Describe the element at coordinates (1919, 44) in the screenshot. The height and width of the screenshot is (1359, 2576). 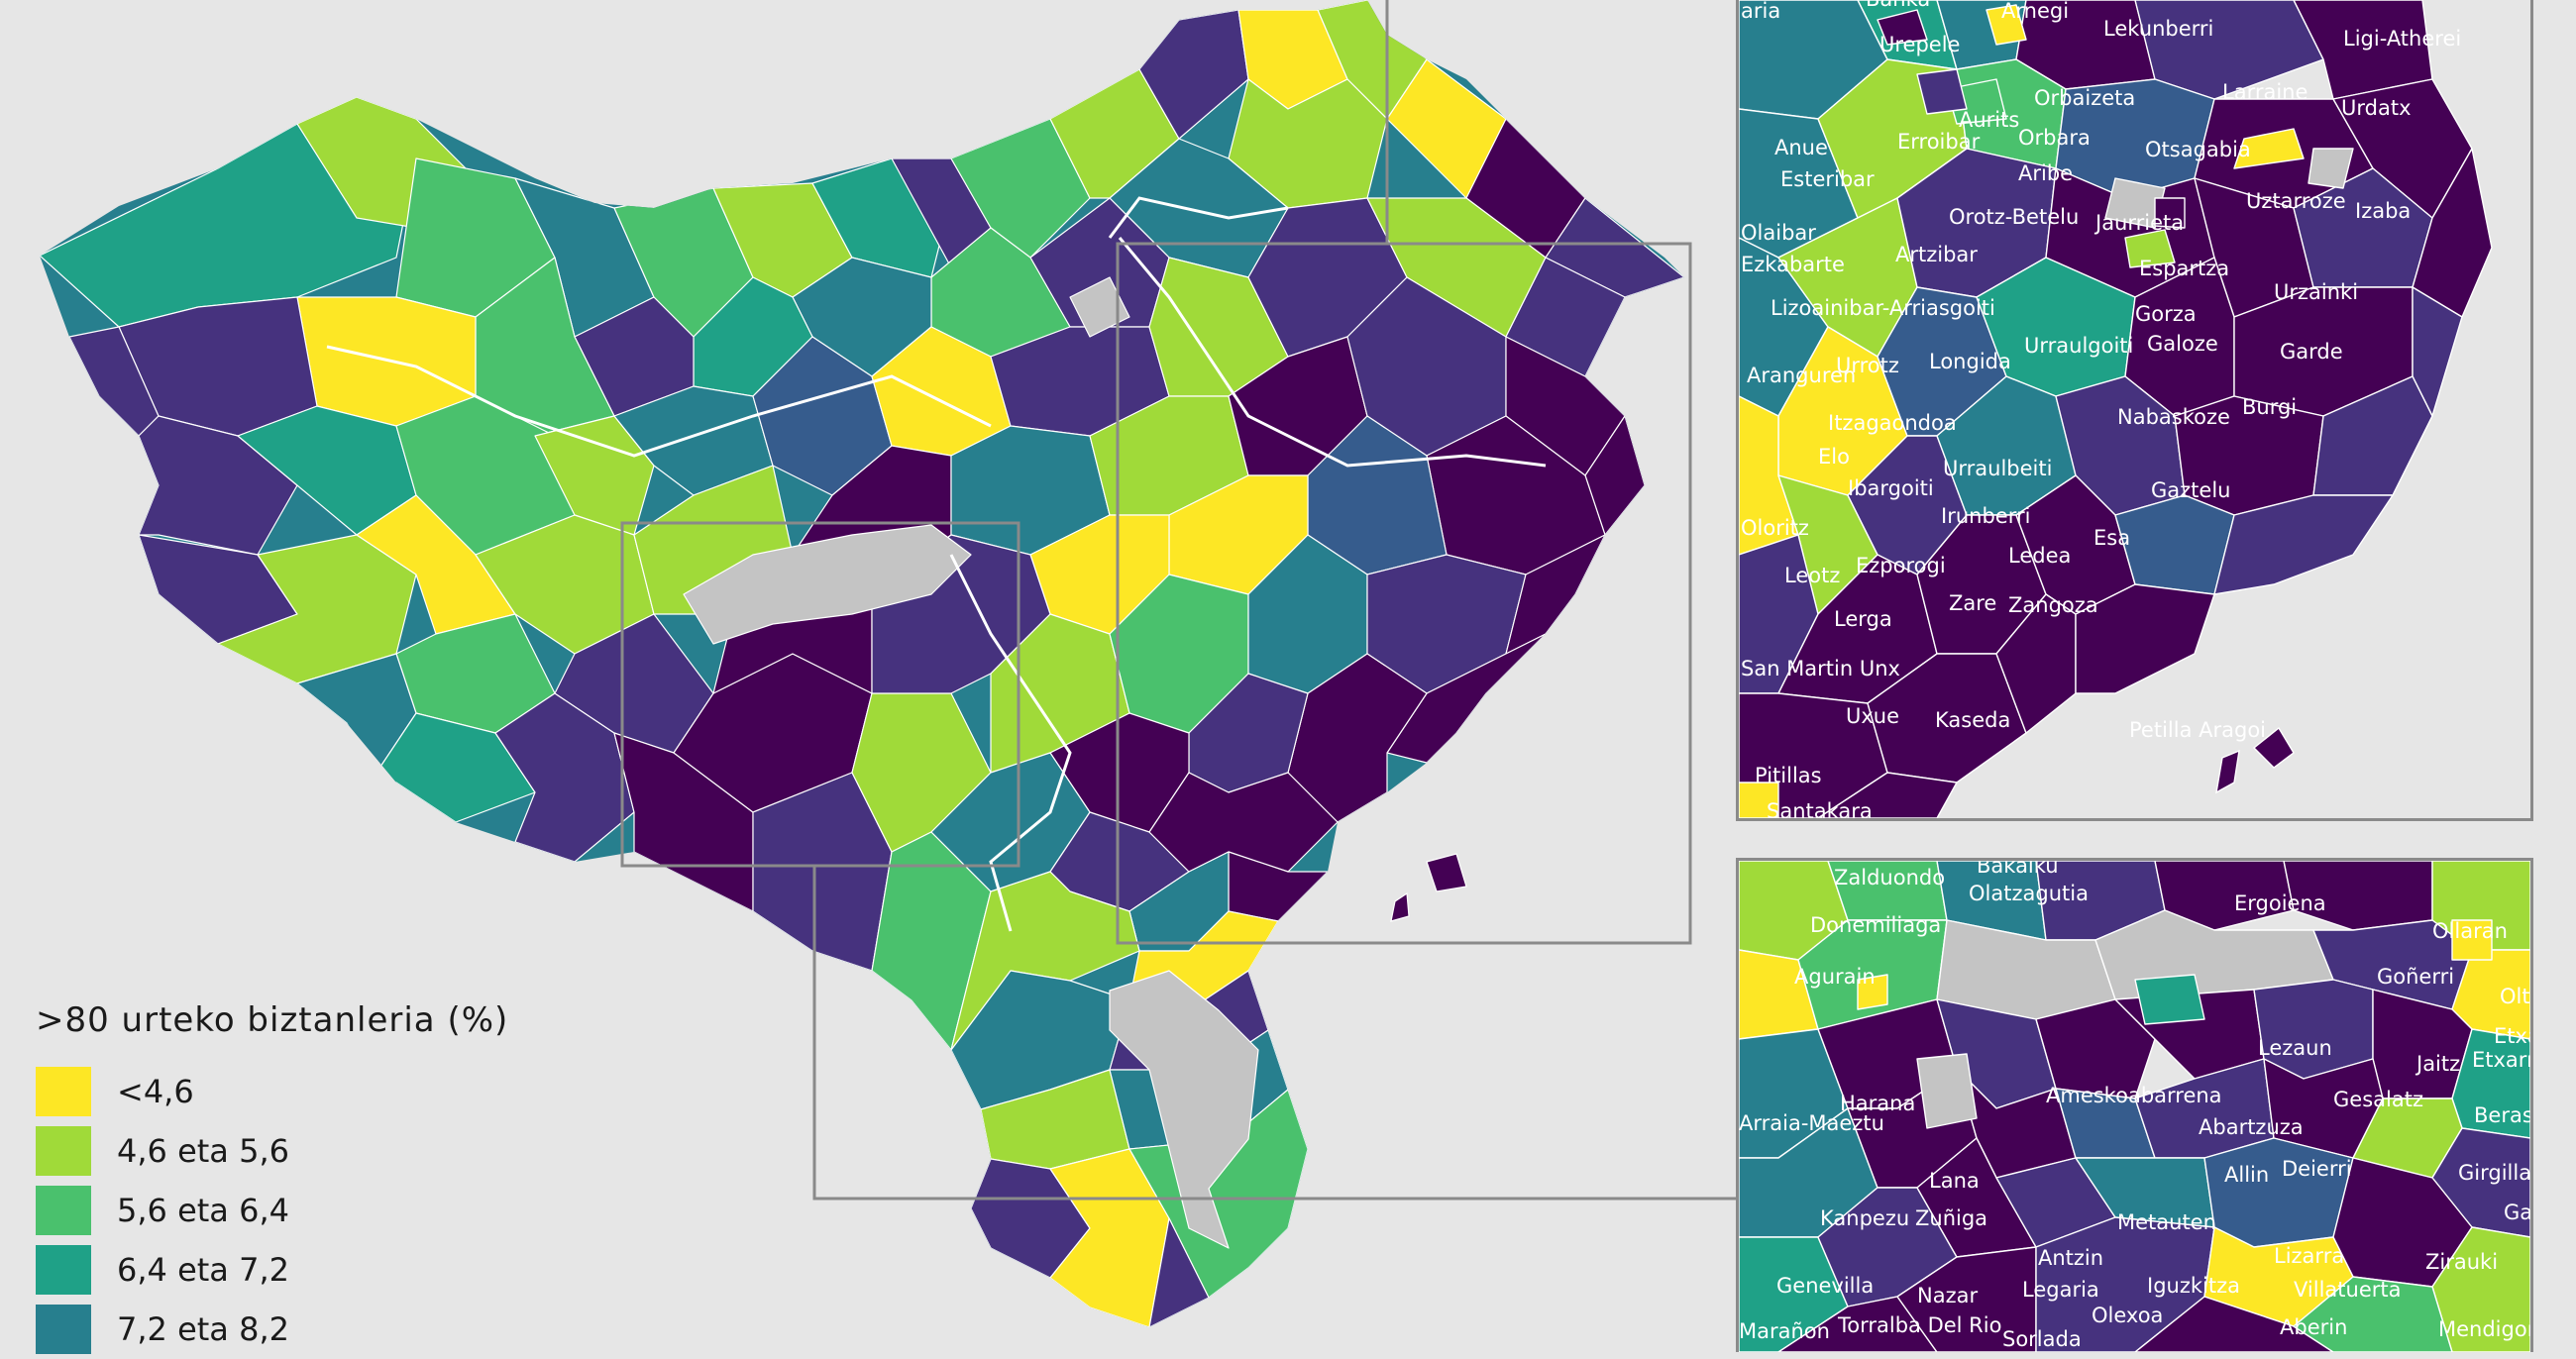
I see `place-label: Urepele` at that location.